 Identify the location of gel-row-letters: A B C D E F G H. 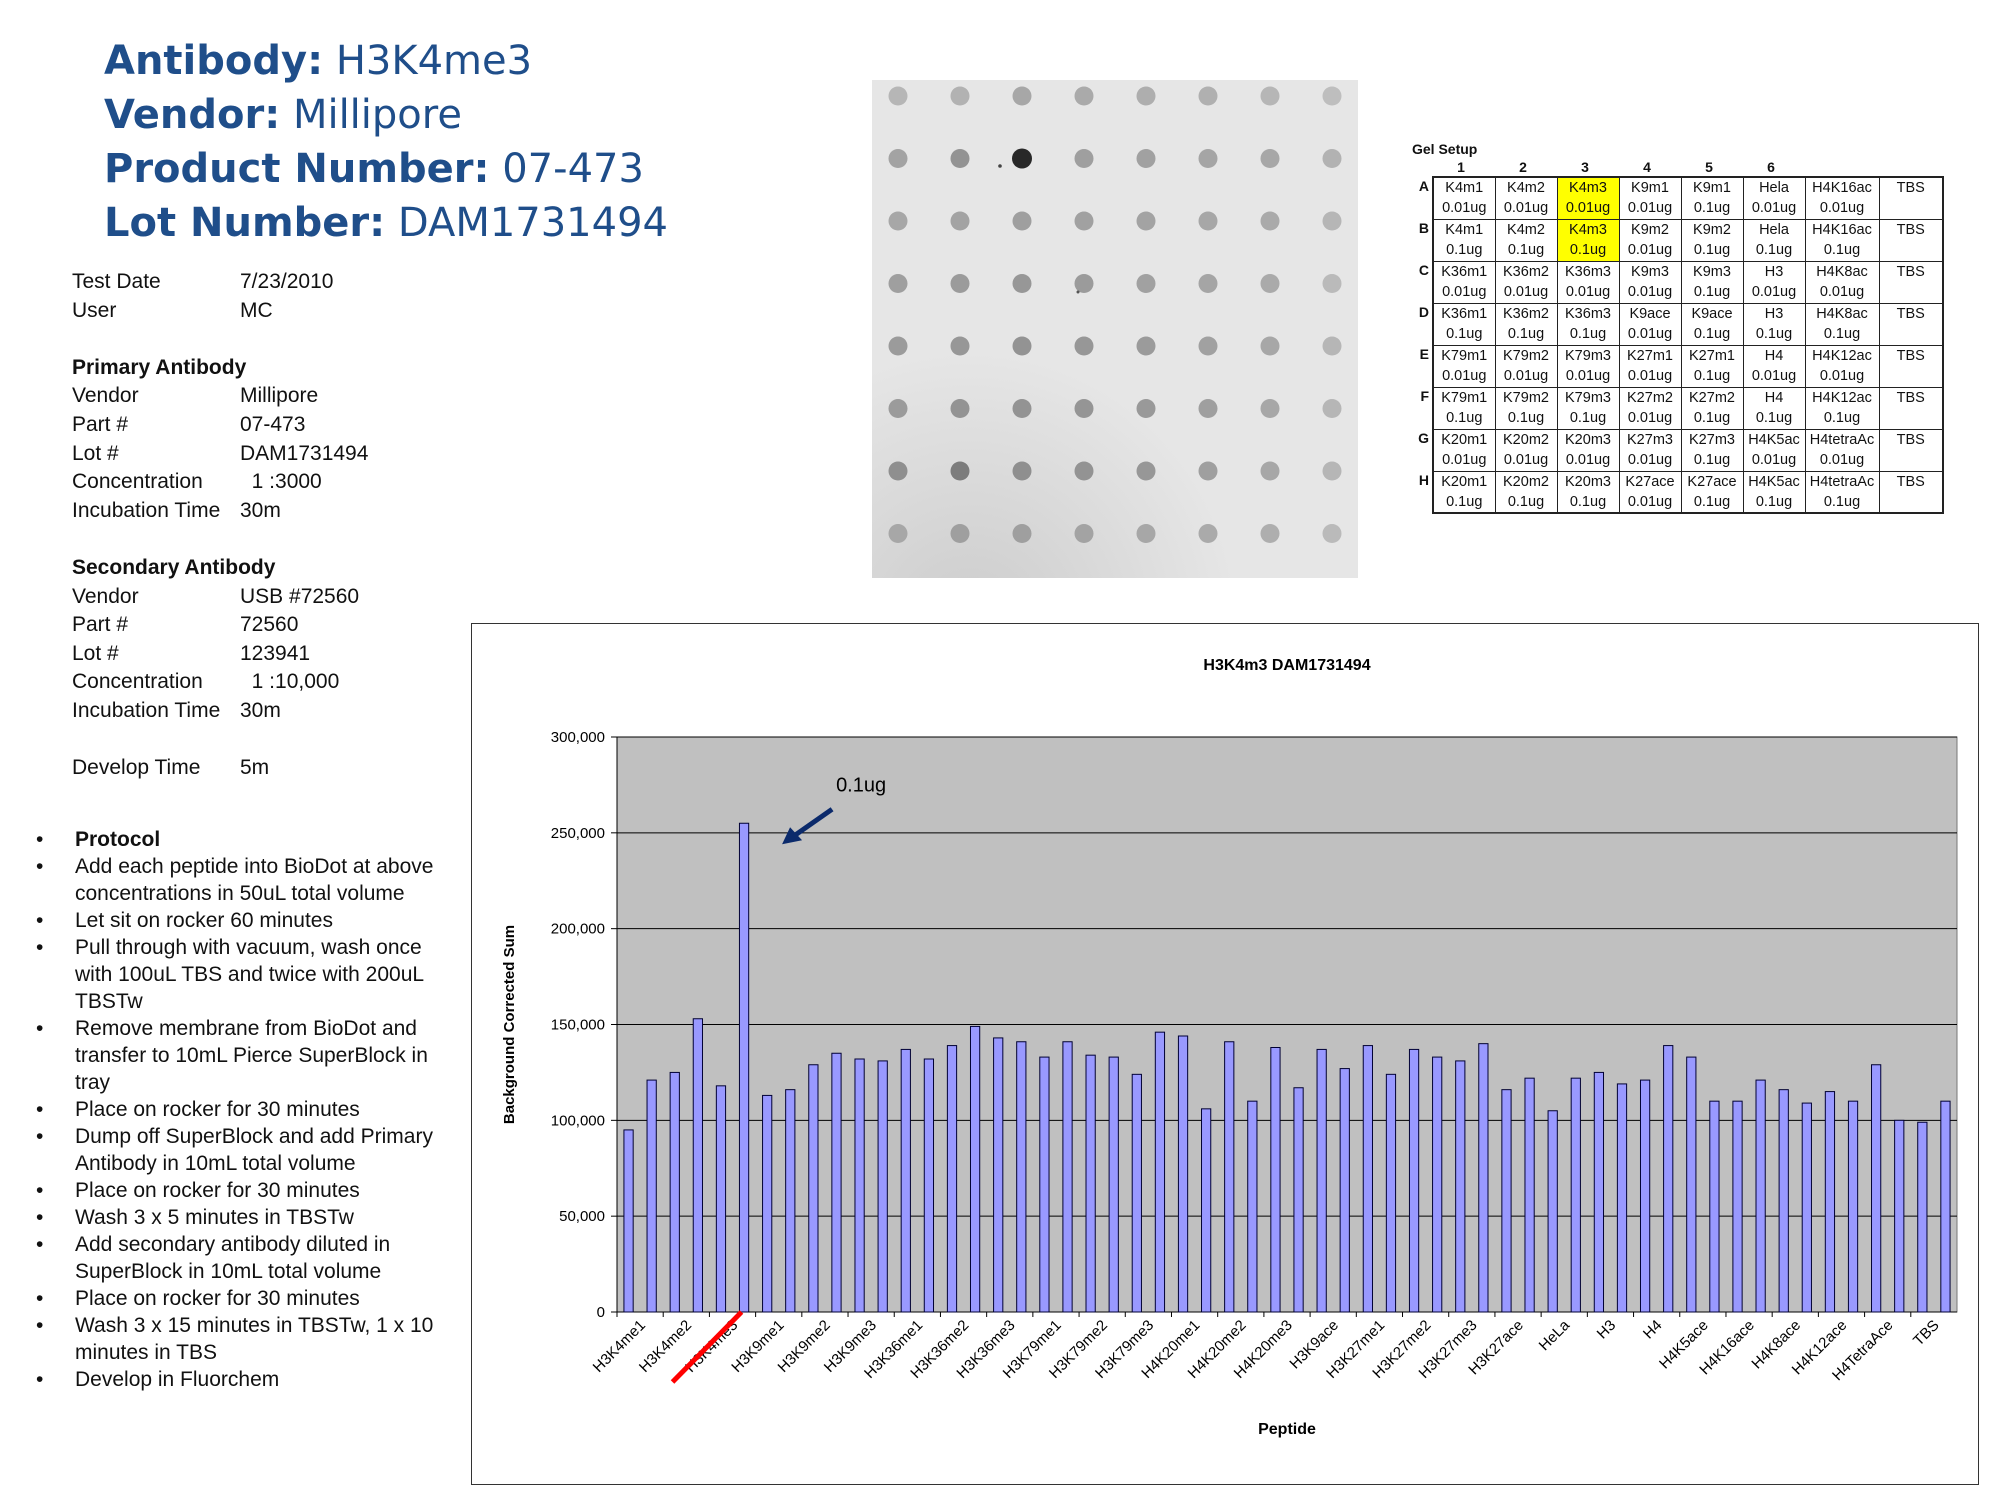
(1422, 345).